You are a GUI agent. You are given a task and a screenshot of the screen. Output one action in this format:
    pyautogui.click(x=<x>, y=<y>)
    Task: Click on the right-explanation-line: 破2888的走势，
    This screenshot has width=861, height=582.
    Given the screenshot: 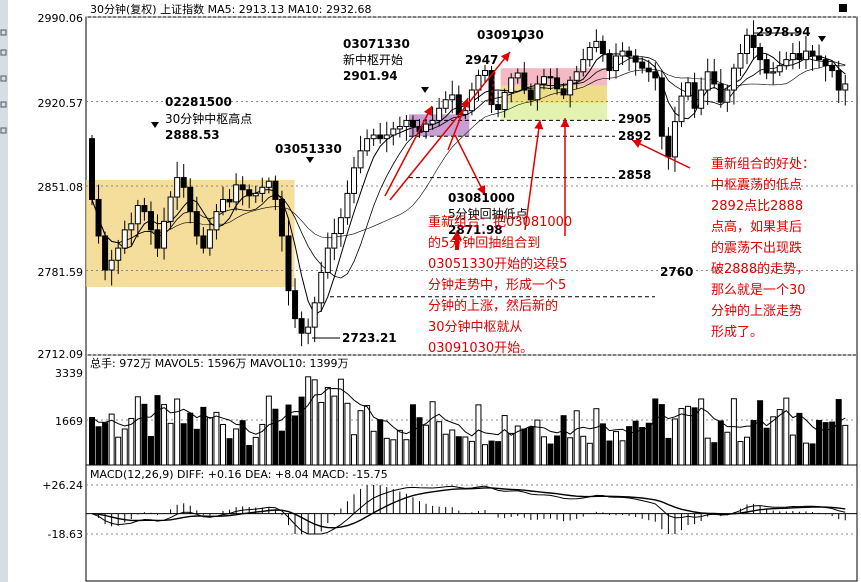 What is the action you would take?
    pyautogui.click(x=760, y=269)
    